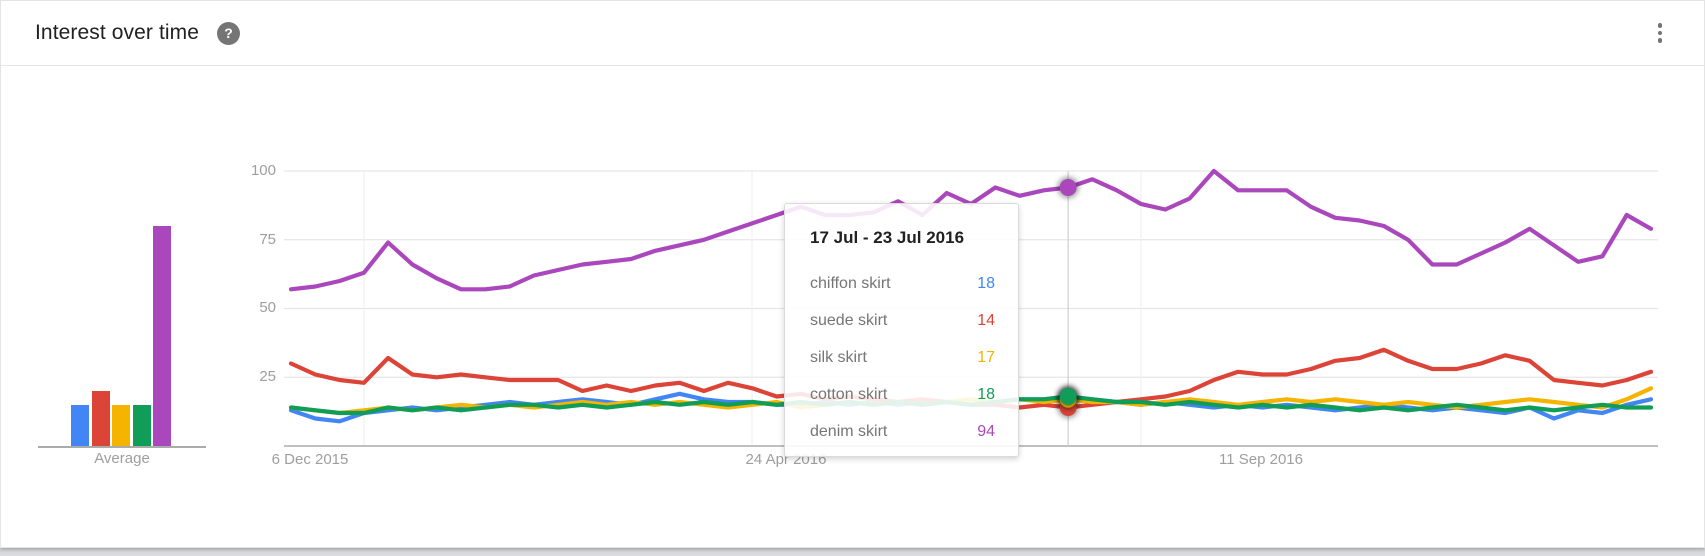 Image resolution: width=1705 pixels, height=556 pixels. What do you see at coordinates (1261, 459) in the screenshot?
I see `x-axis-tick-11-sep-2016: 11 Sep 2016` at bounding box center [1261, 459].